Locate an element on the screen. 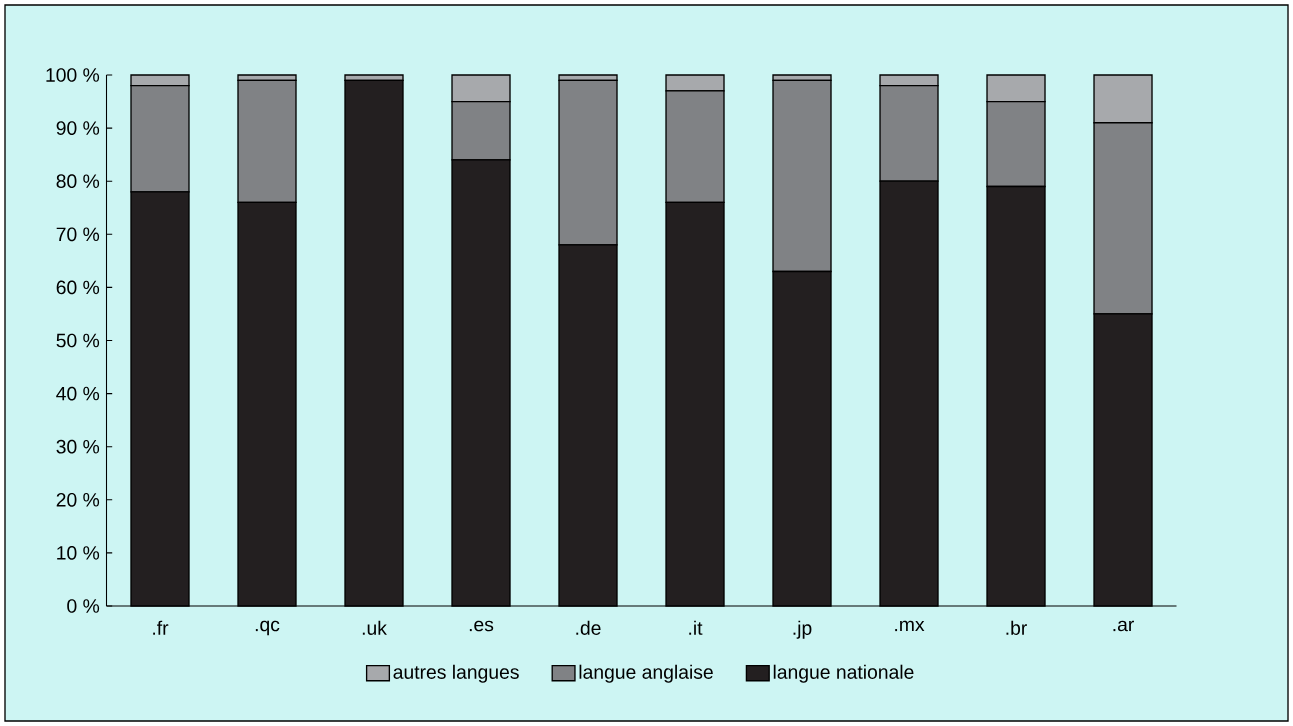 The width and height of the screenshot is (1293, 726). y-tick-label: 10 % is located at coordinates (78, 553).